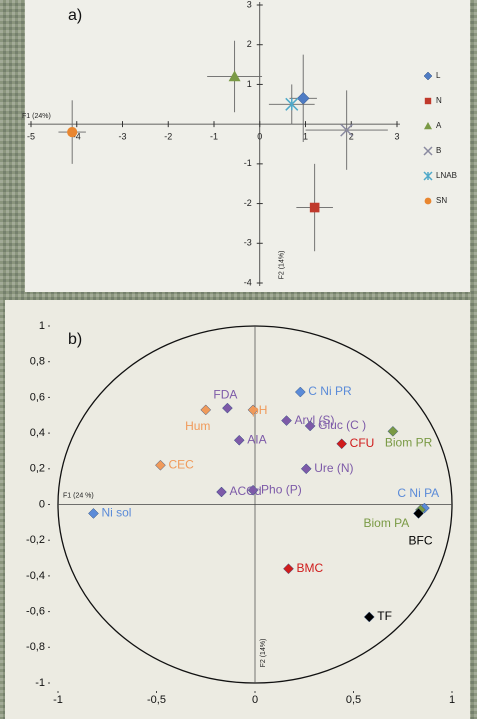 The width and height of the screenshot is (477, 719). I want to click on y-tick-label: -4, so click(248, 282).